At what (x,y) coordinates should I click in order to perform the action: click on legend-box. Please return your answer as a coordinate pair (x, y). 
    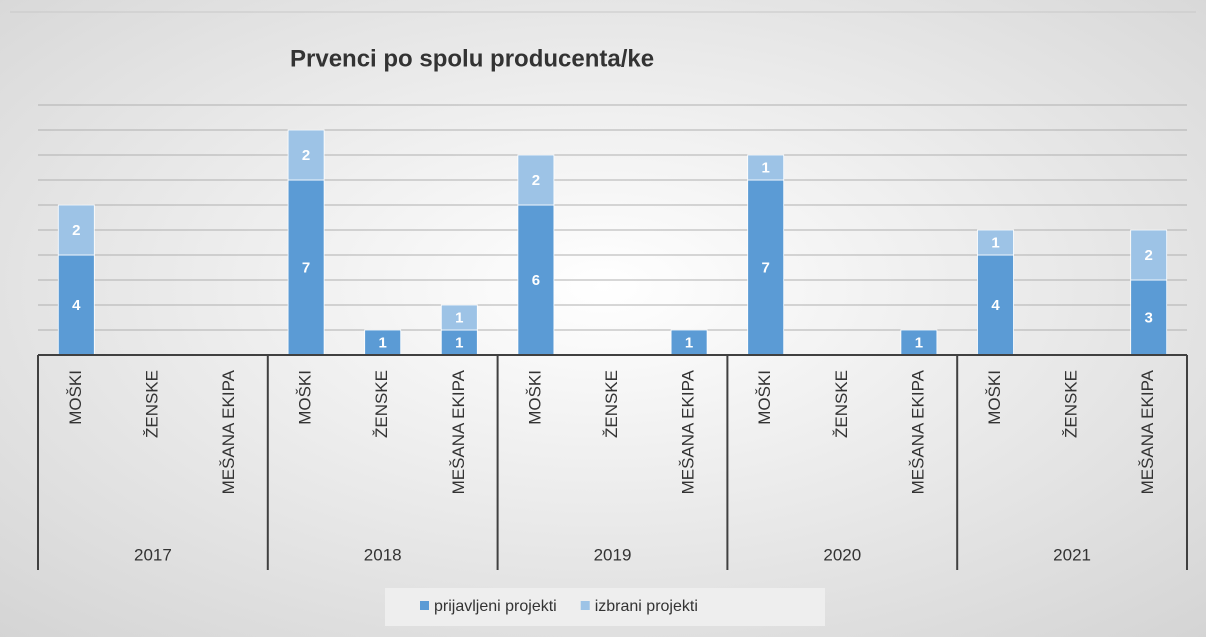
    Looking at the image, I should click on (605, 607).